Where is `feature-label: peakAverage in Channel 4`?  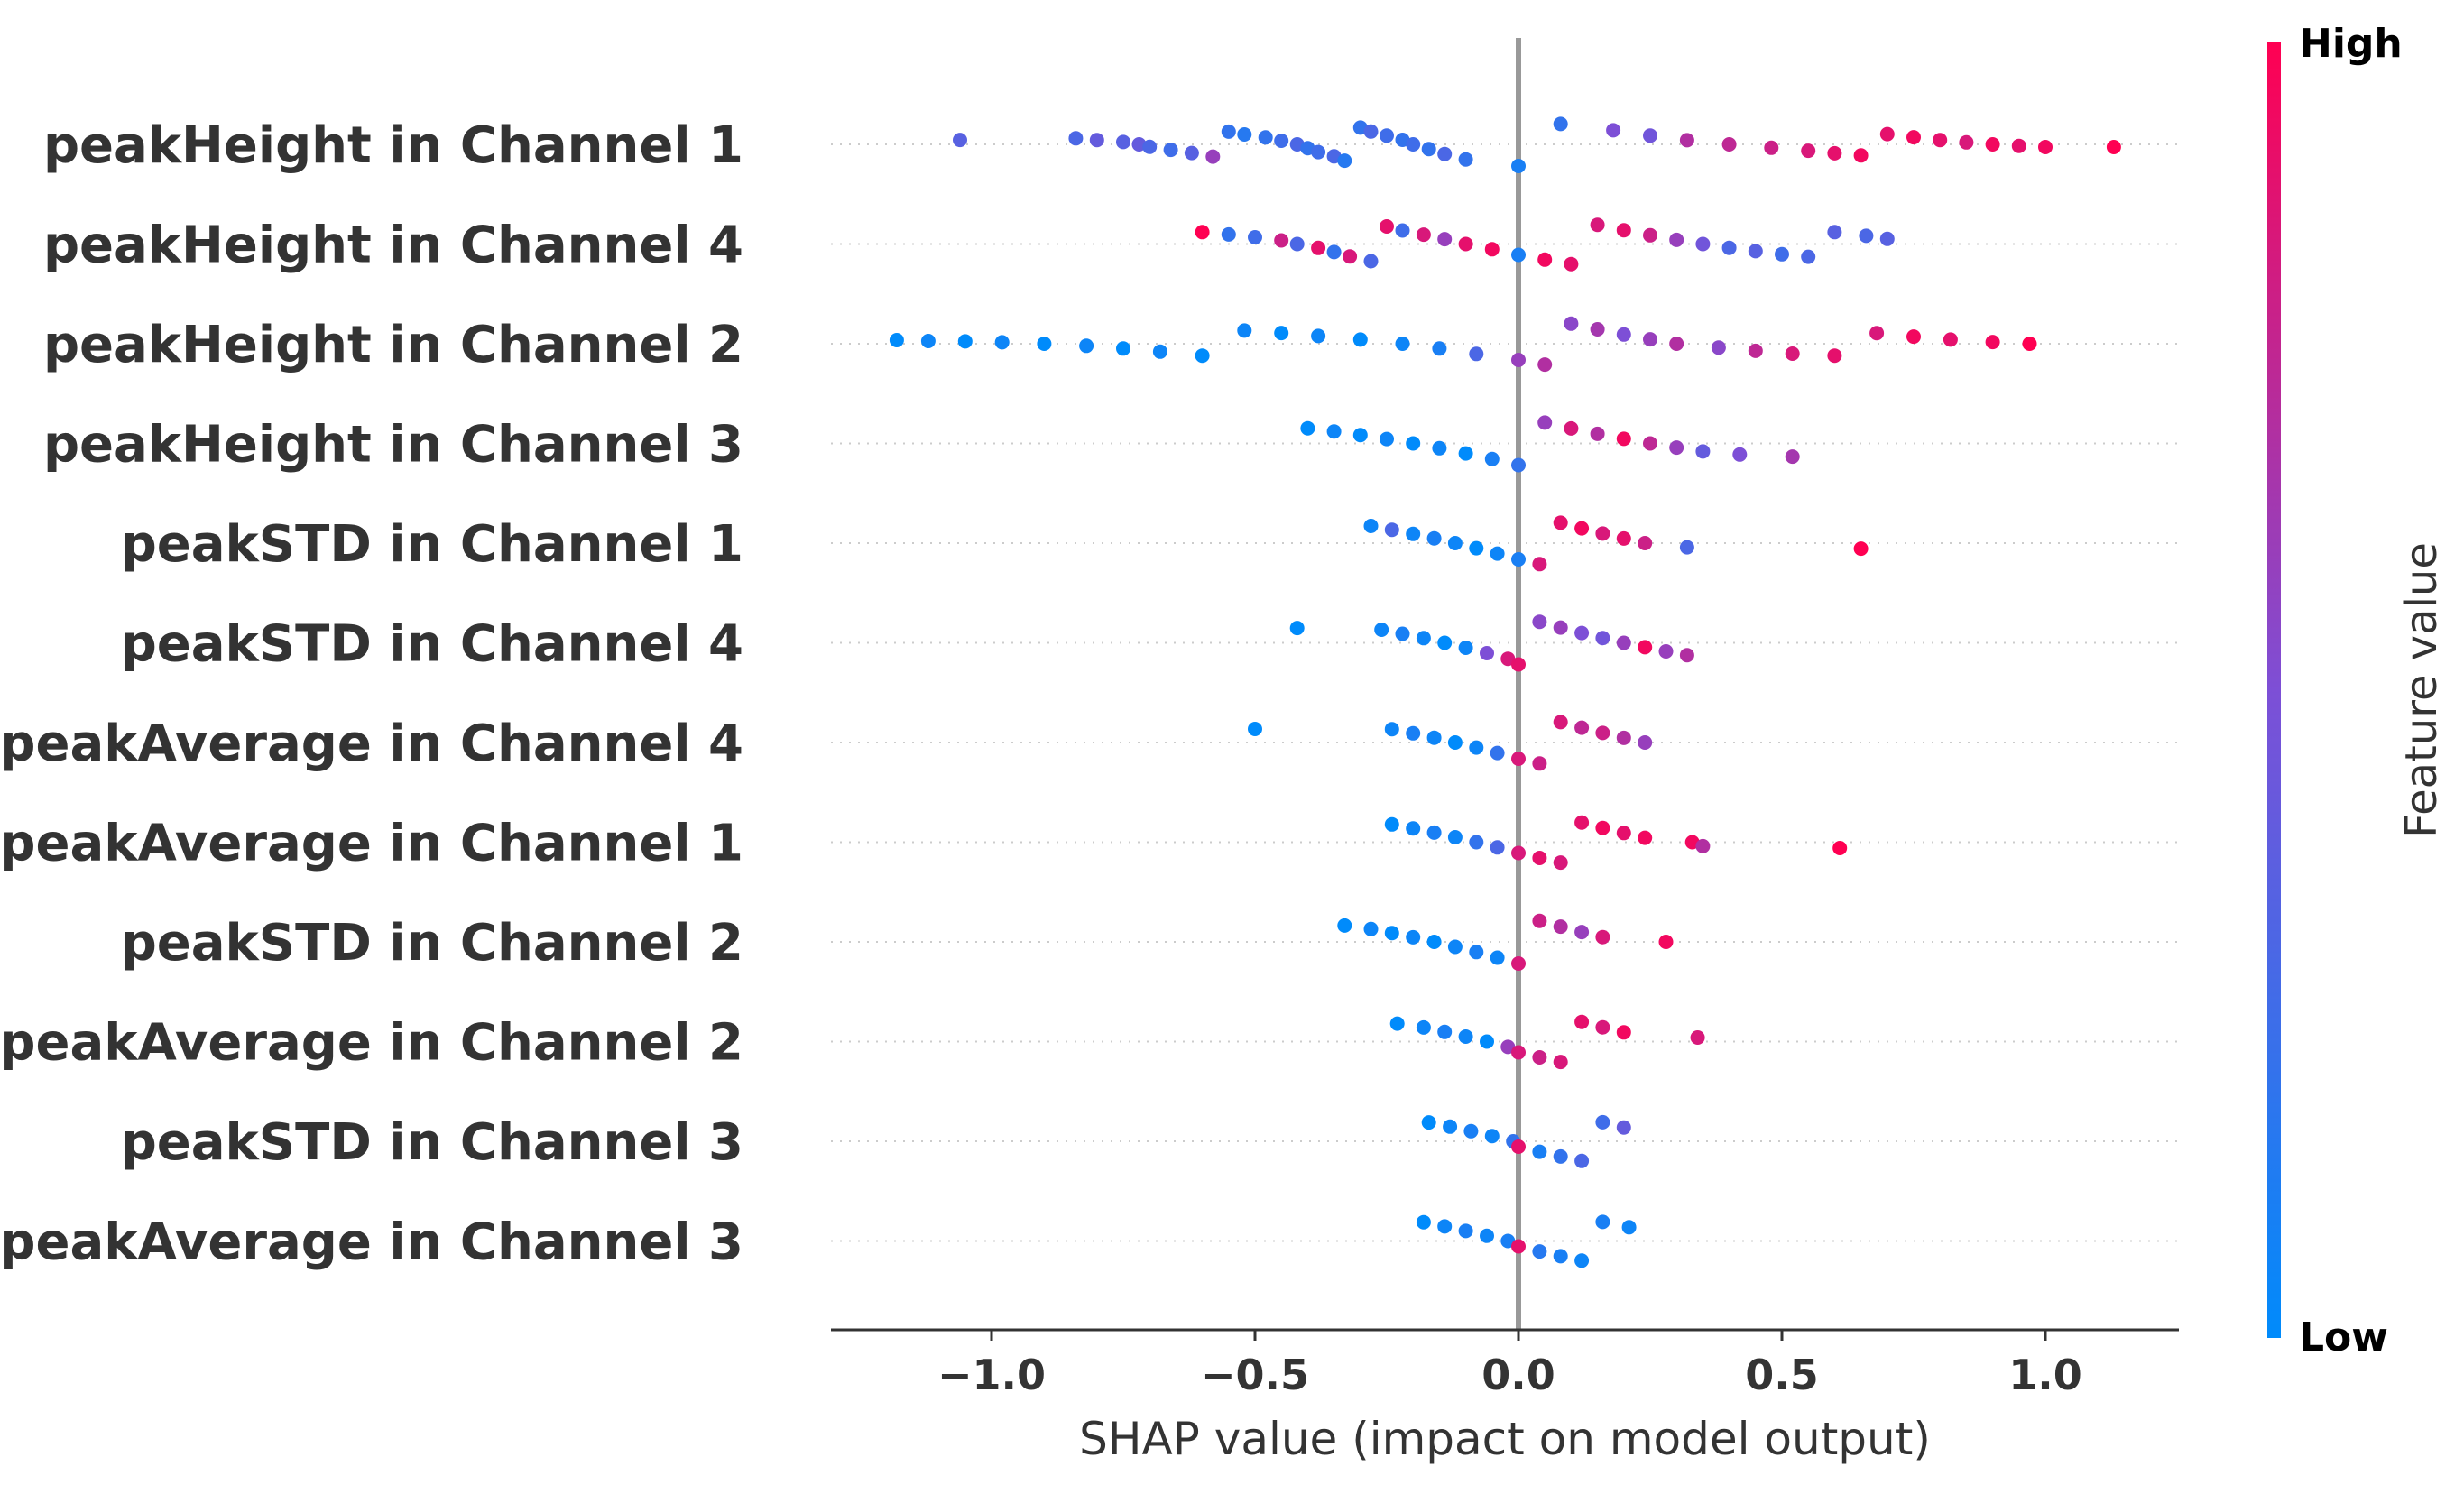 feature-label: peakAverage in Channel 4 is located at coordinates (371, 744).